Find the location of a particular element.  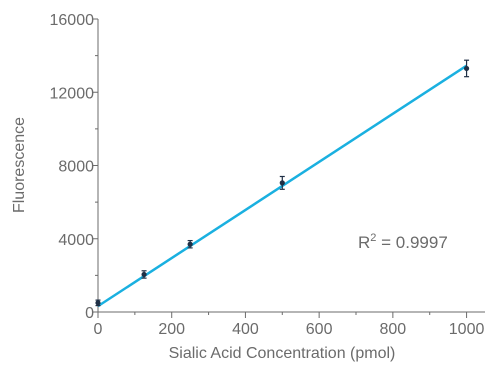

y-tick-label-16000: 16000 is located at coordinates (72, 20).